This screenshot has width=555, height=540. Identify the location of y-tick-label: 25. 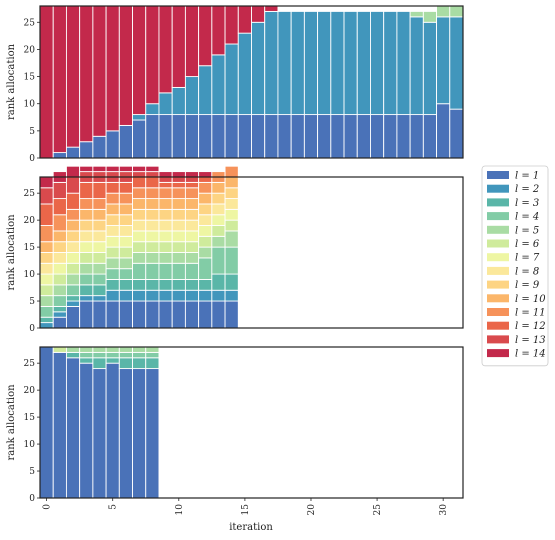
(30, 23).